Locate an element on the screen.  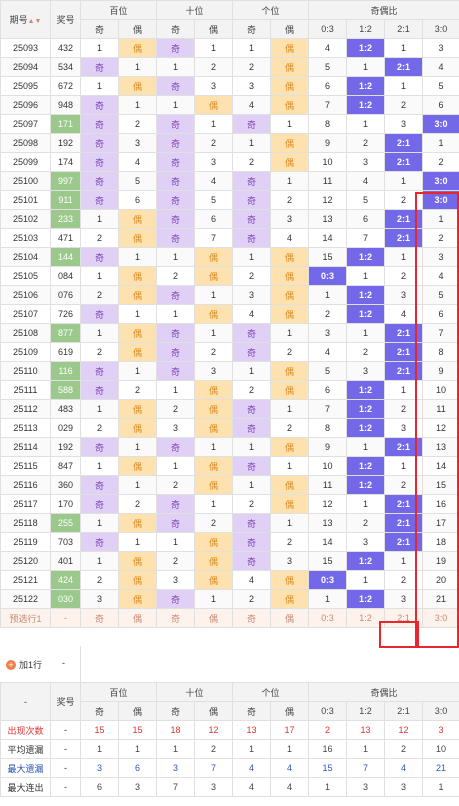
issue-cell: 25106 is located at coordinates (25, 295).